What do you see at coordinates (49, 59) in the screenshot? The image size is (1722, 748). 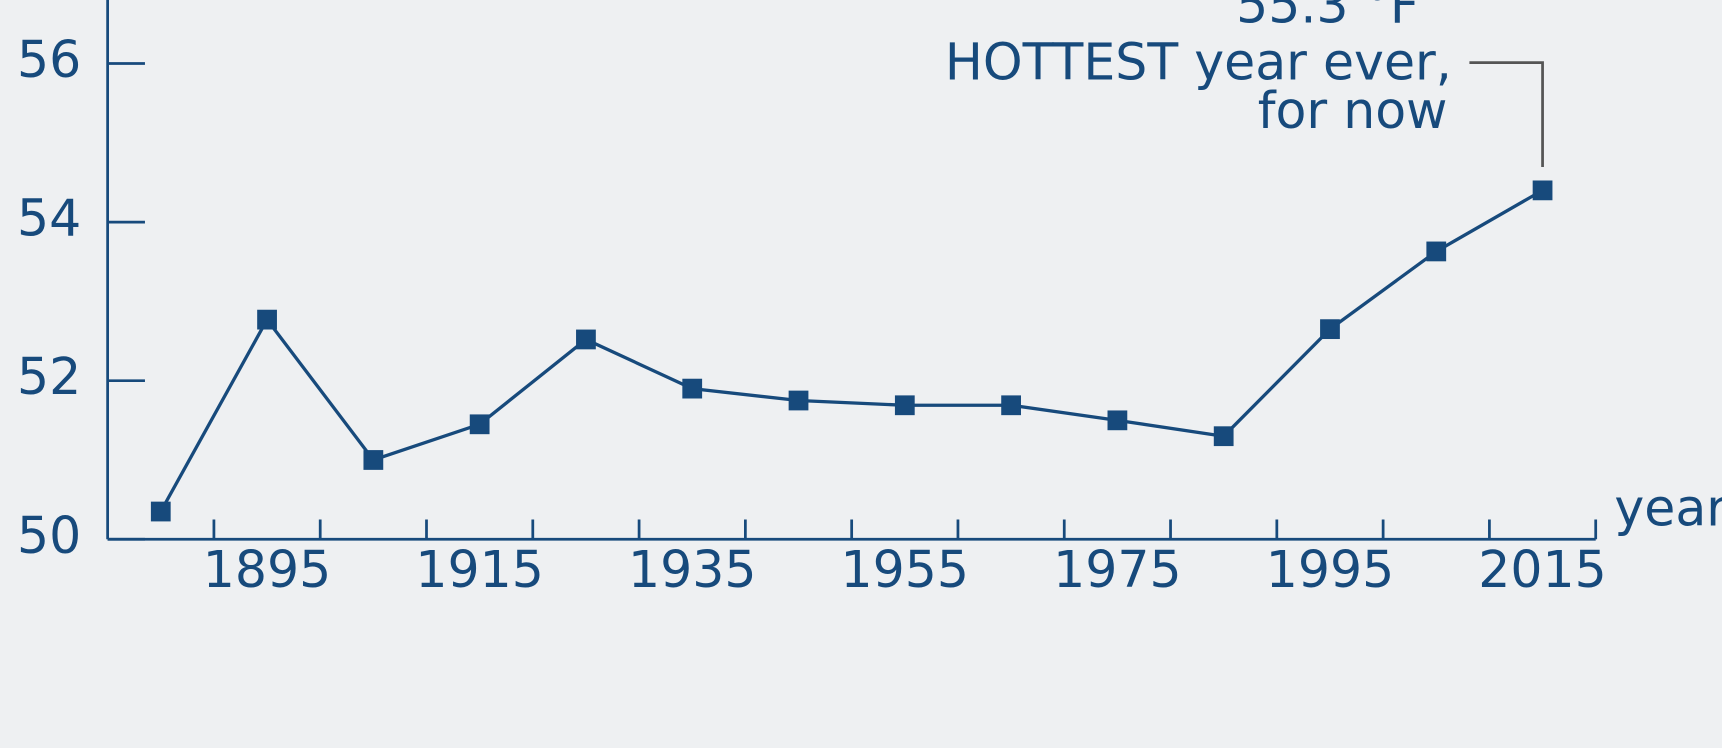 I see `y-tick-label: 56` at bounding box center [49, 59].